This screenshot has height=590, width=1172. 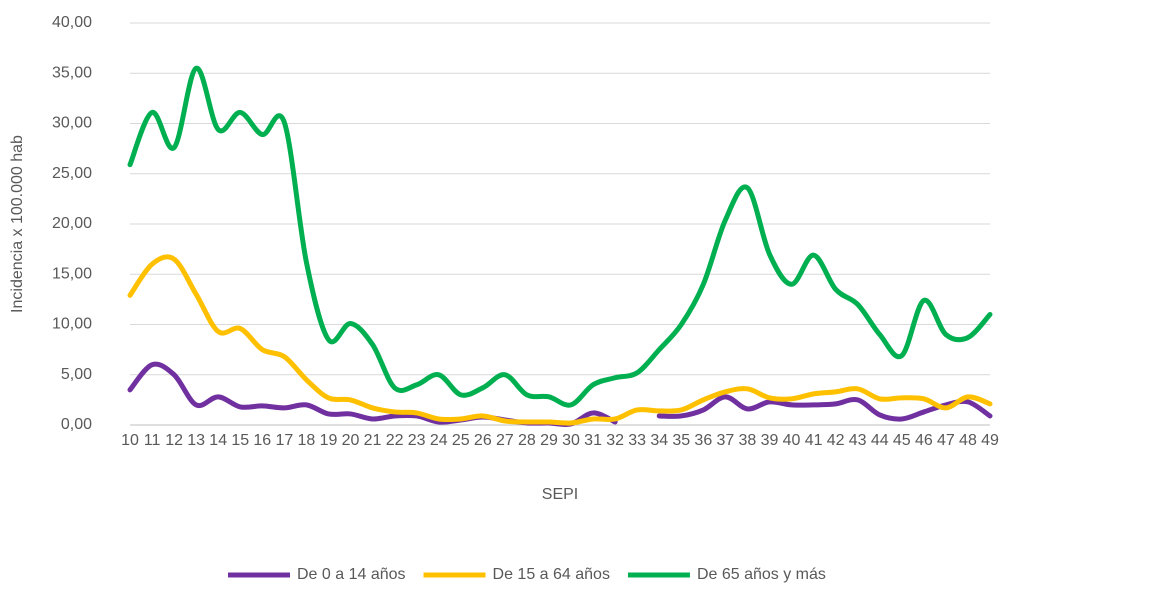 What do you see at coordinates (814, 440) in the screenshot?
I see `x-tick-label: 41` at bounding box center [814, 440].